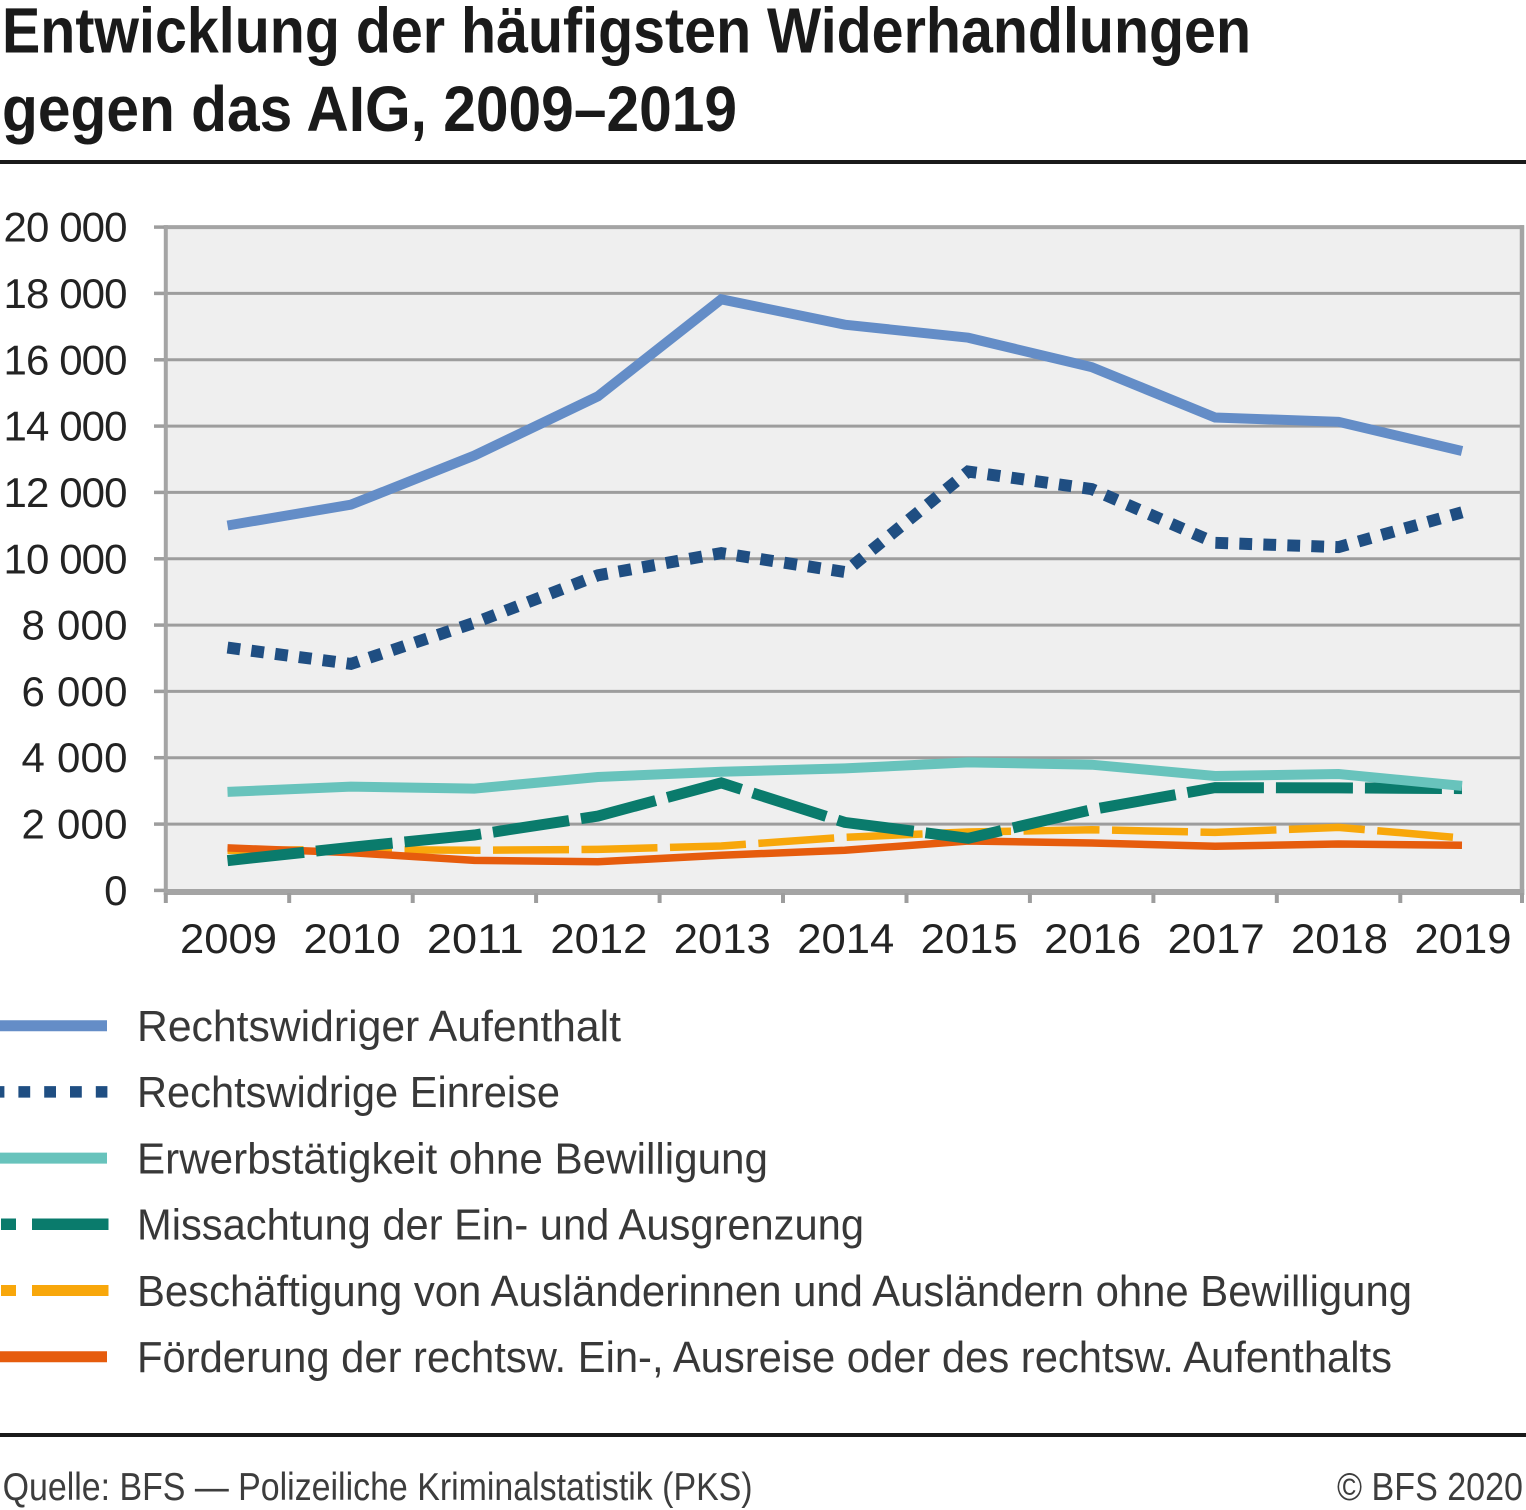 The image size is (1526, 1510). I want to click on svg-text:Missachtung der Ein- und Ausgr: Missachtung der Ein- und Ausgrenzung, so click(500, 1225).